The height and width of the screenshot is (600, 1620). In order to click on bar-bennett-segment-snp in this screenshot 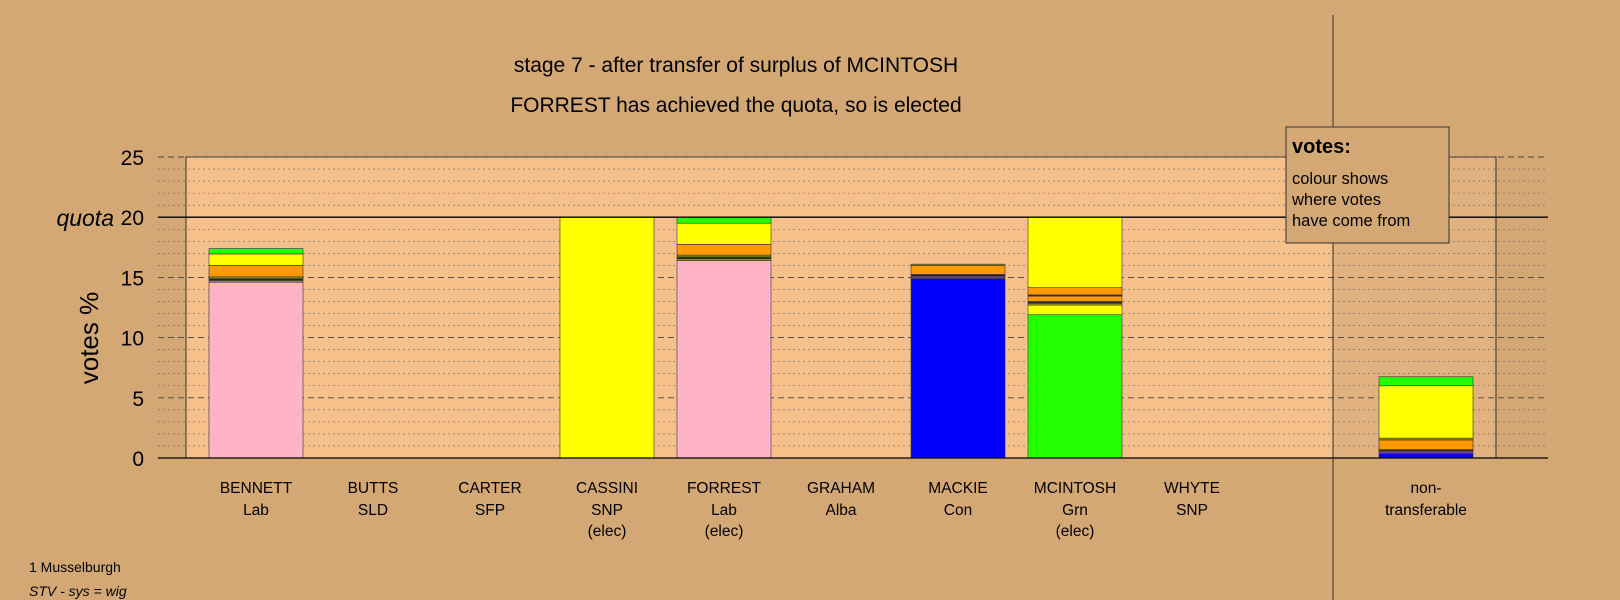, I will do `click(256, 259)`.